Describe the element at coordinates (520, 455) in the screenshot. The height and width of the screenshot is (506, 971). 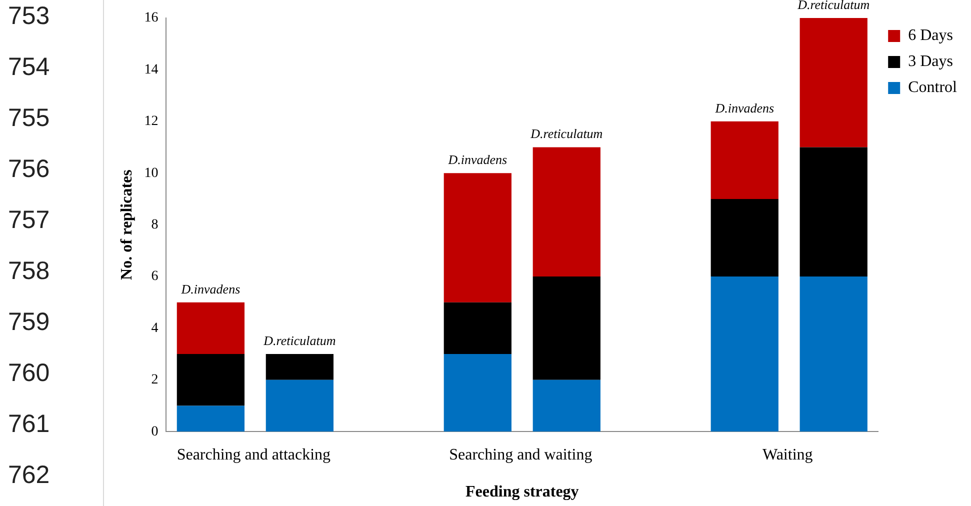
I see `x-tick-label: Searching and waiting` at that location.